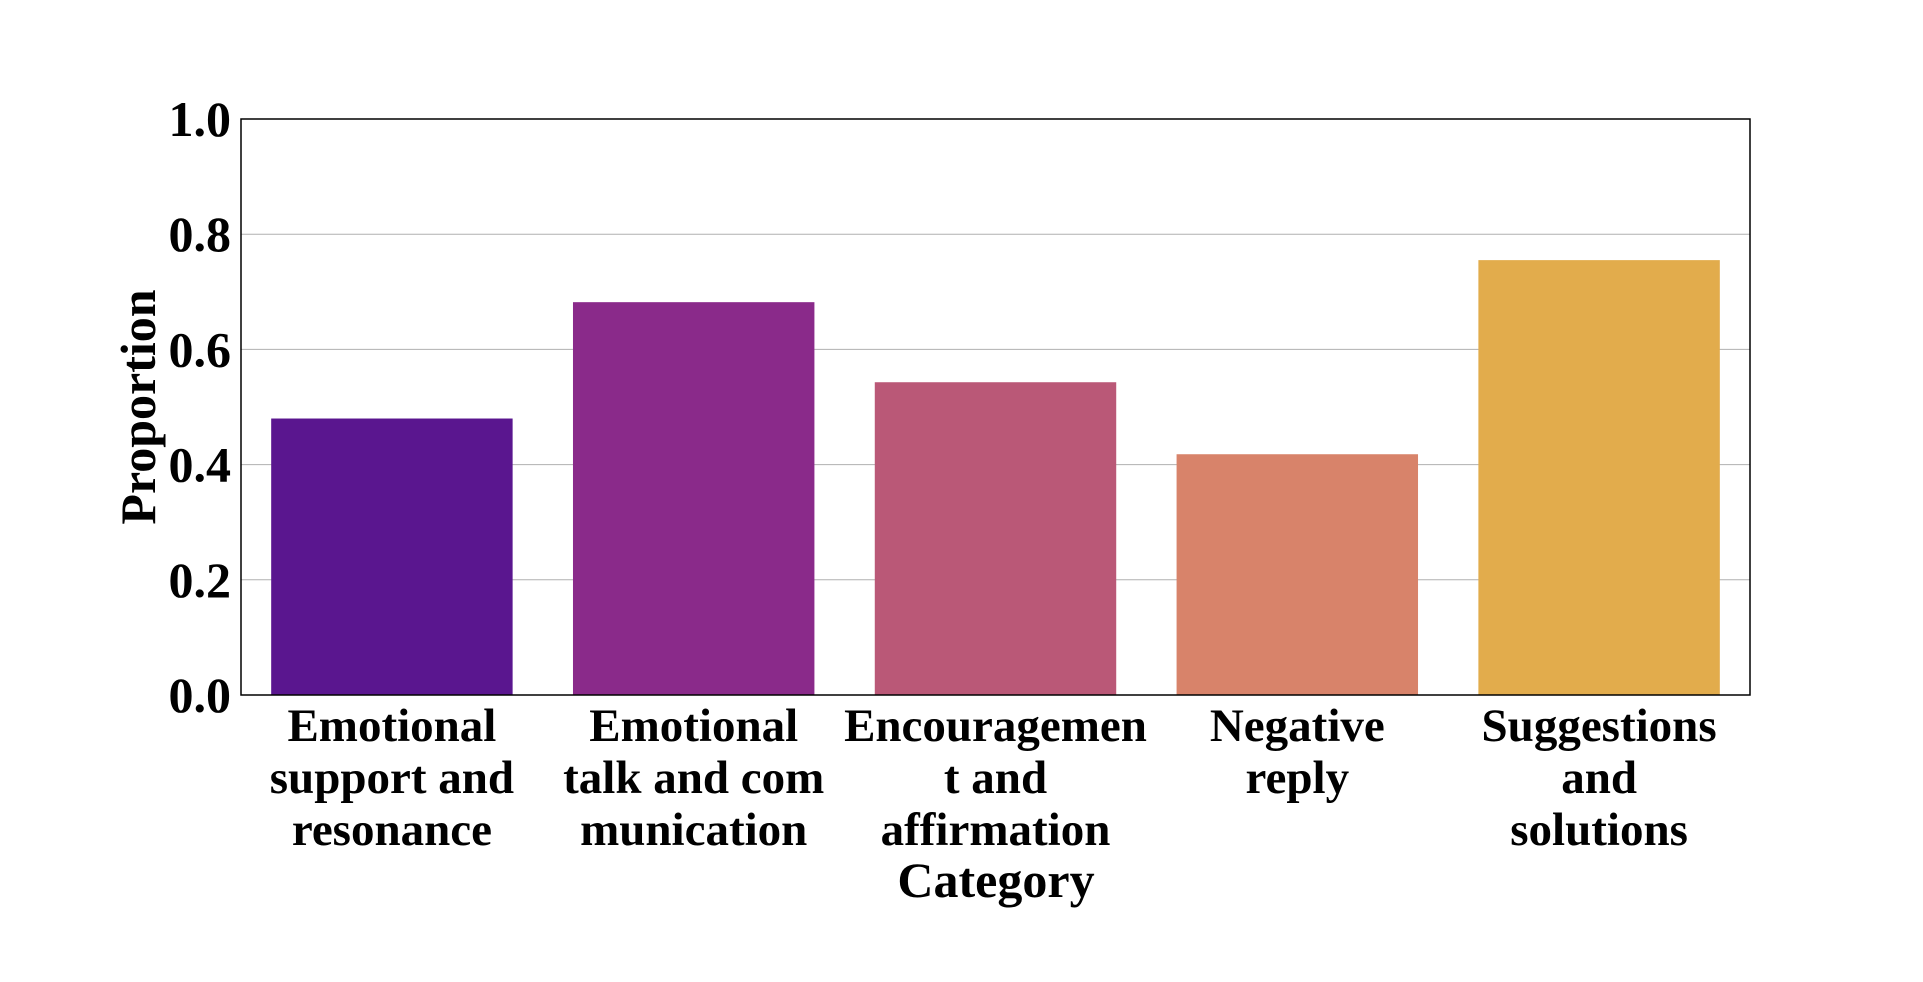 This screenshot has width=1923, height=982. Describe the element at coordinates (1599, 778) in the screenshot. I see `x-tick-label: Suggestions and solutions` at that location.